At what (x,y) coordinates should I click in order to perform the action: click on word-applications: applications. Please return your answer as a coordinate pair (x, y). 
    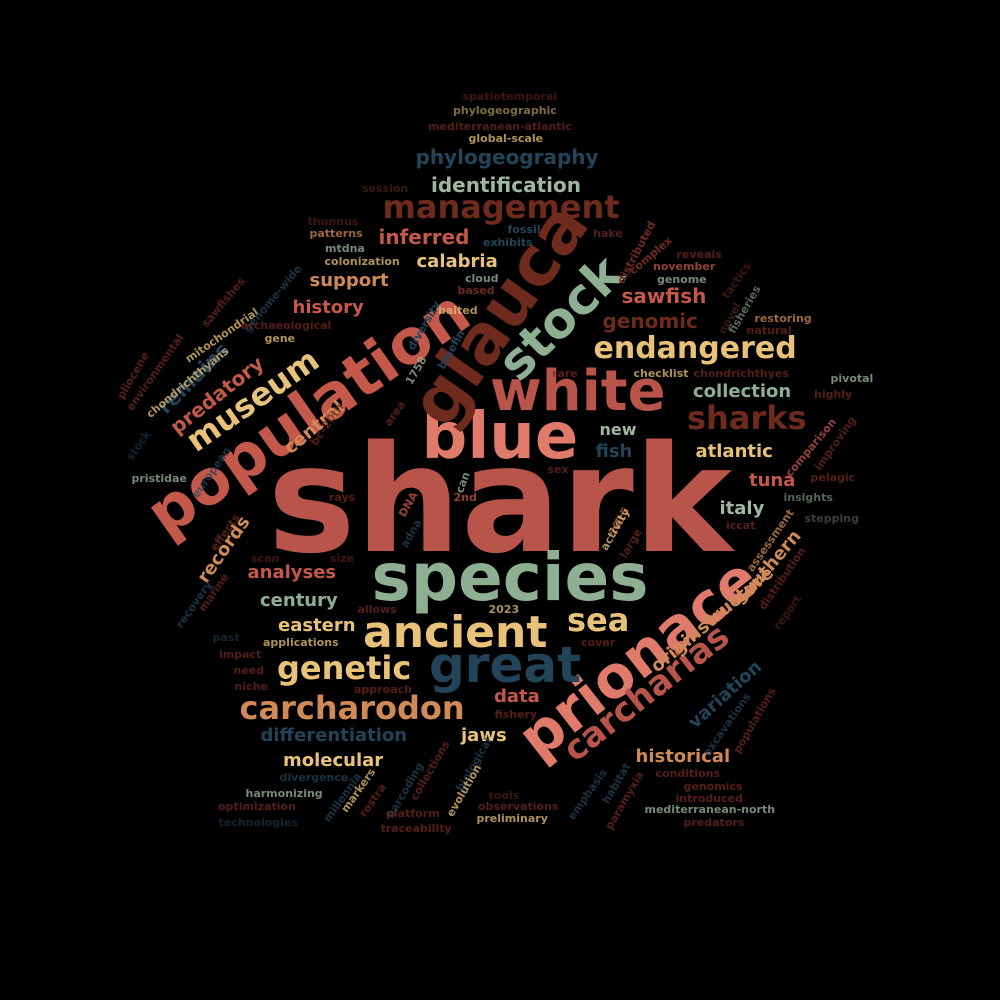
    Looking at the image, I should click on (301, 642).